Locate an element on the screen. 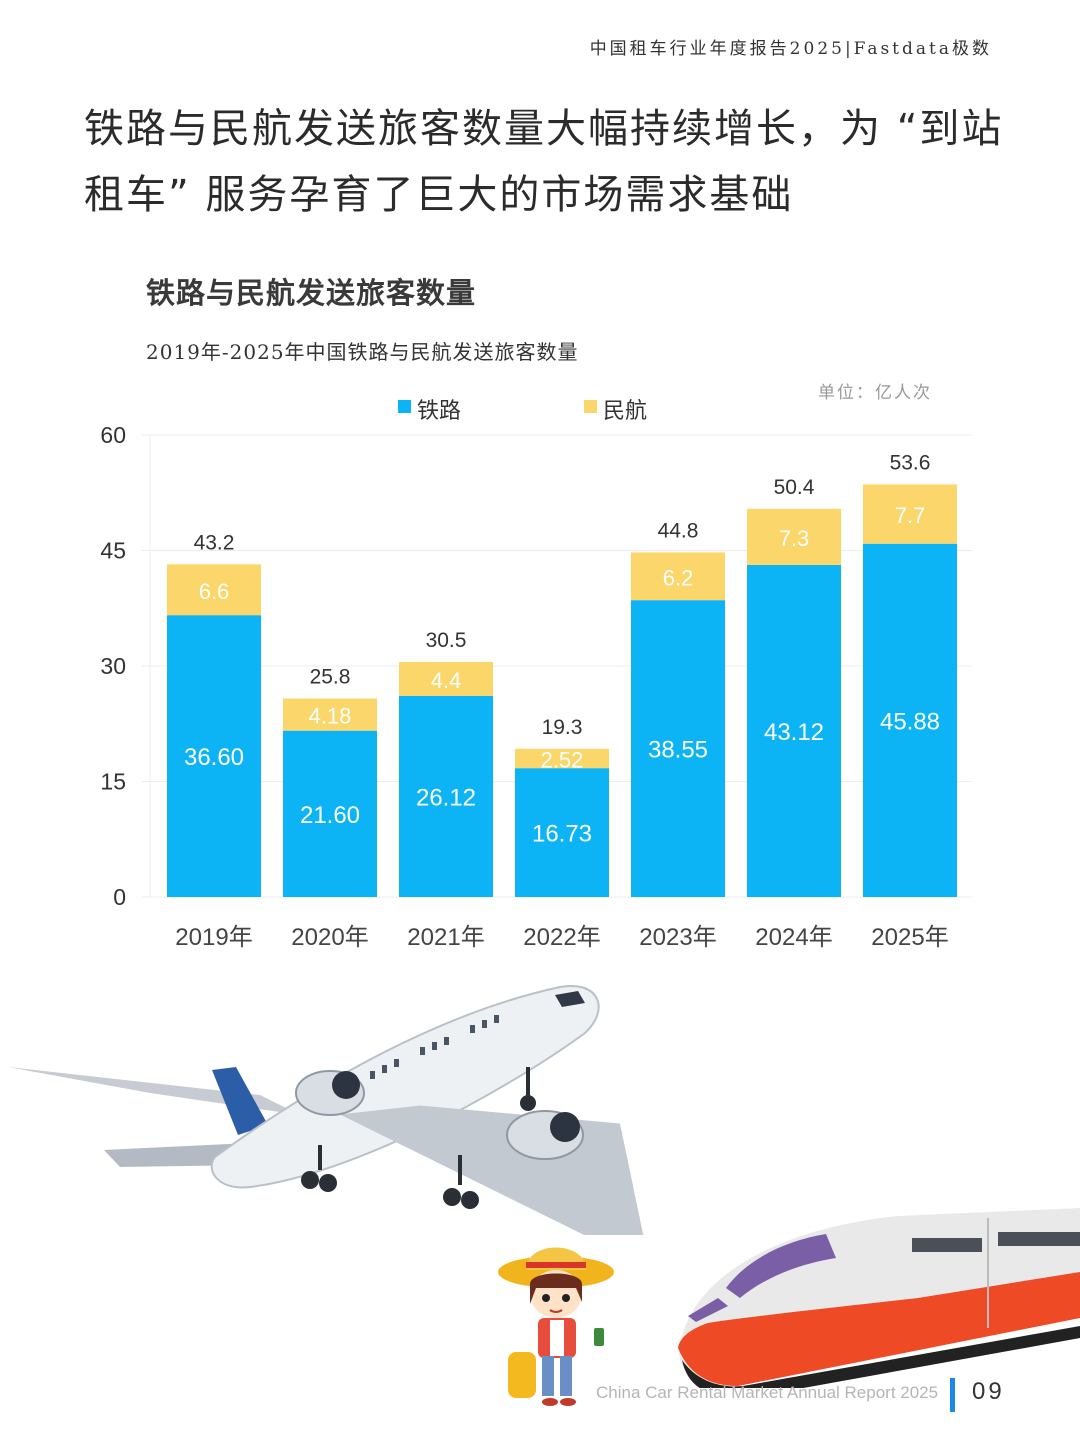  x-tick-label: 2025年 is located at coordinates (909, 937).